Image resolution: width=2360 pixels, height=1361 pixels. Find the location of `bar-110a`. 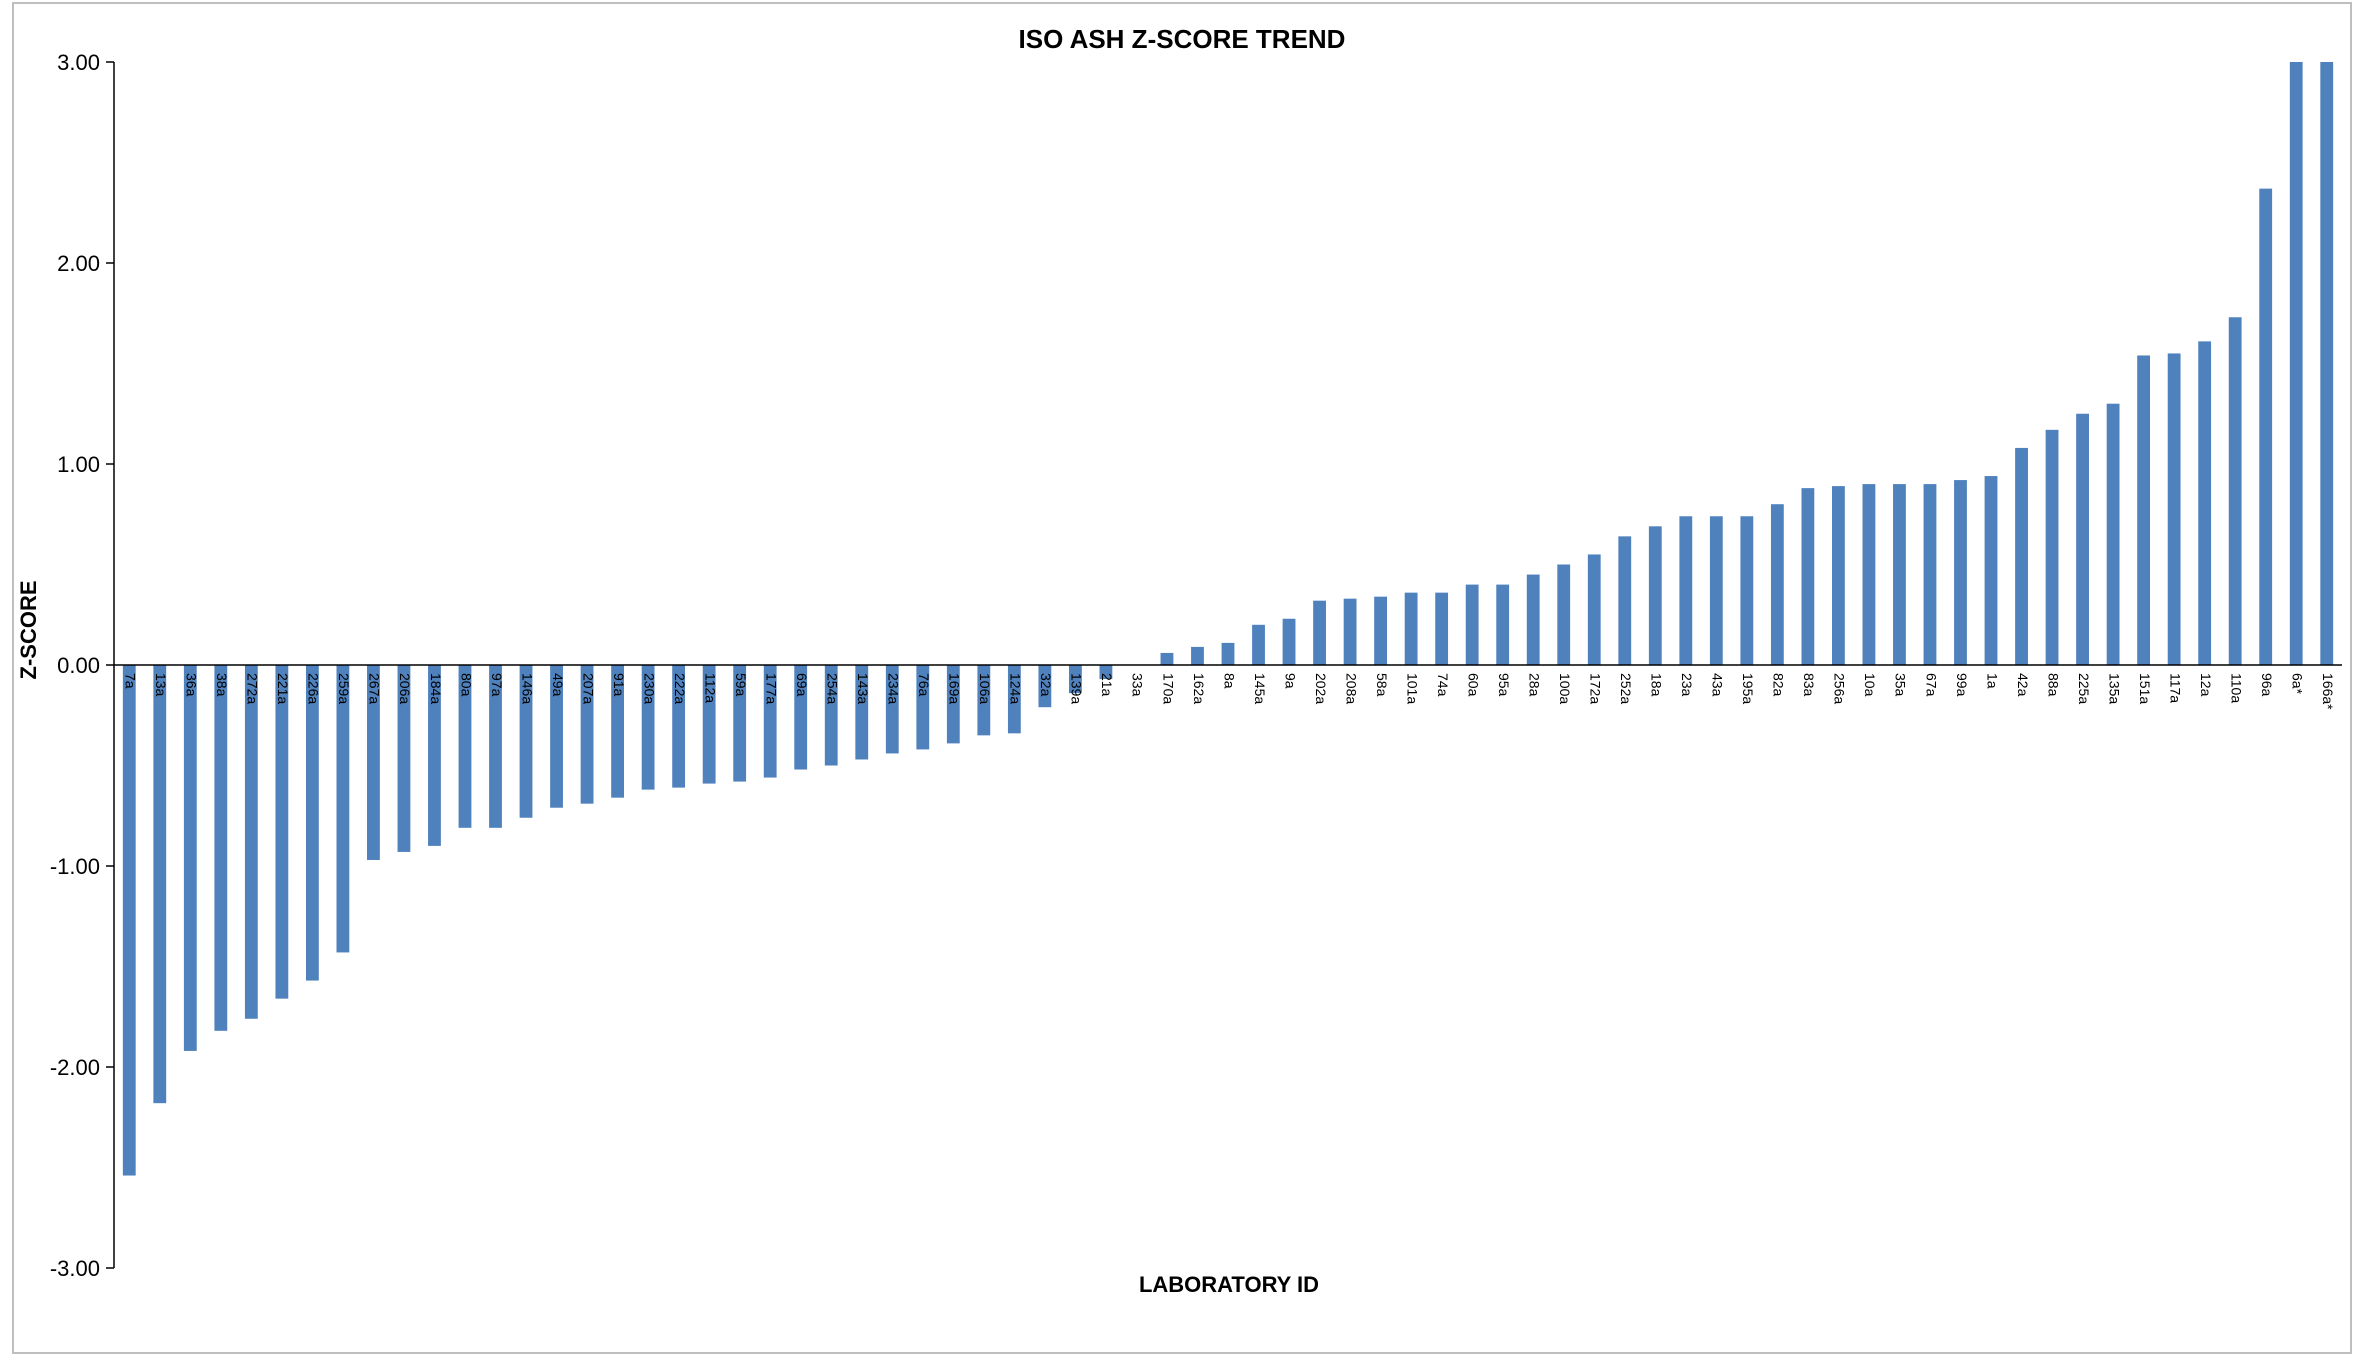

bar-110a is located at coordinates (2235, 491).